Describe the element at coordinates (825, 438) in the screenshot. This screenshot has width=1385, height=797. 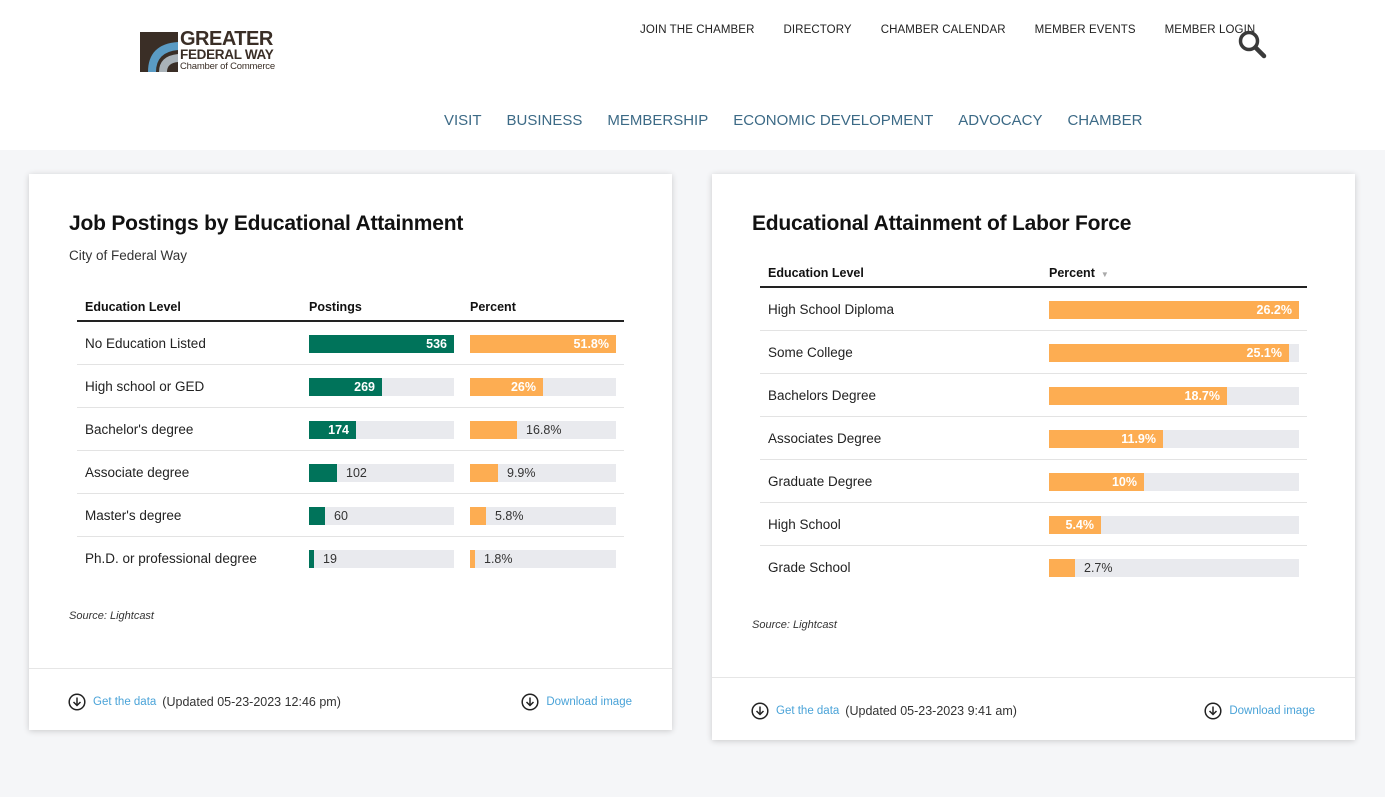
I see `education-level-label: Associates Degree` at that location.